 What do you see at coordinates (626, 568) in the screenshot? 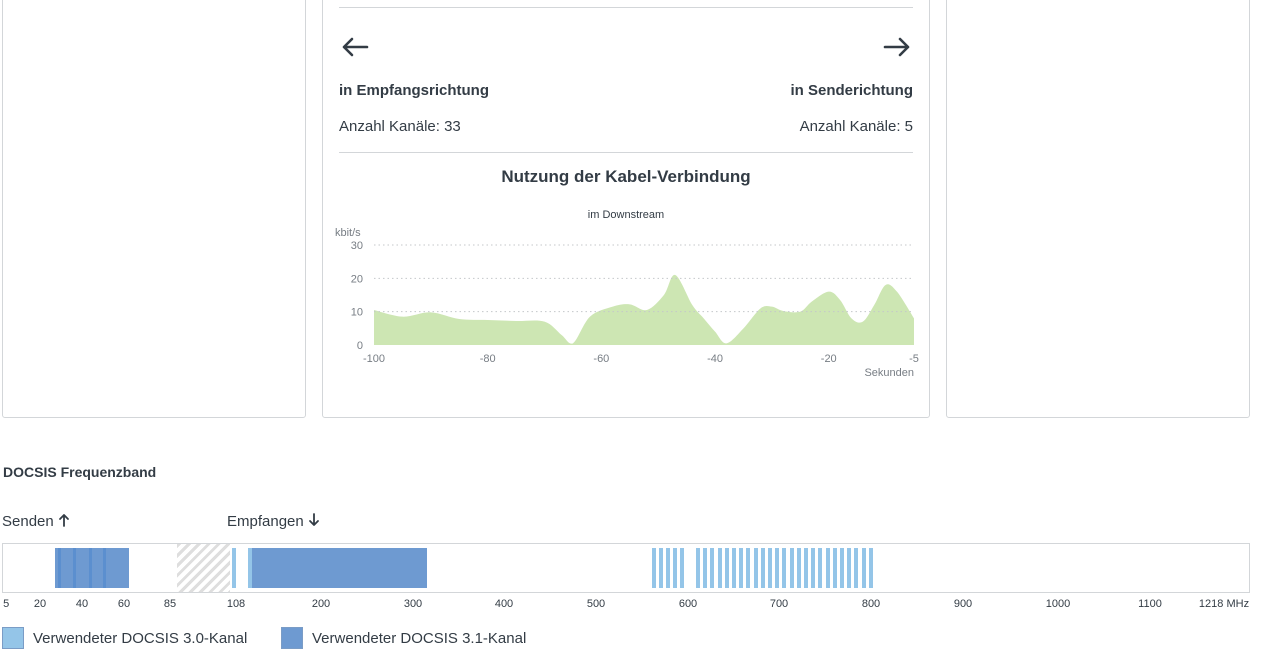
I see `frequency-band` at bounding box center [626, 568].